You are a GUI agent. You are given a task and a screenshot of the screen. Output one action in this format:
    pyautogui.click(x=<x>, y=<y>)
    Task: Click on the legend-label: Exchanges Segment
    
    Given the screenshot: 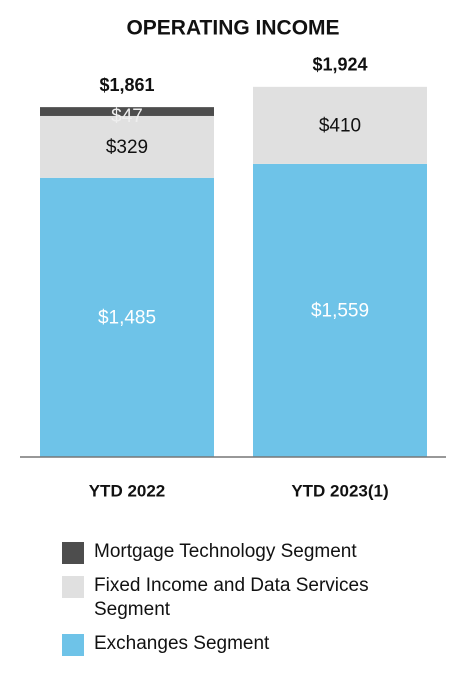 What is the action you would take?
    pyautogui.click(x=182, y=643)
    